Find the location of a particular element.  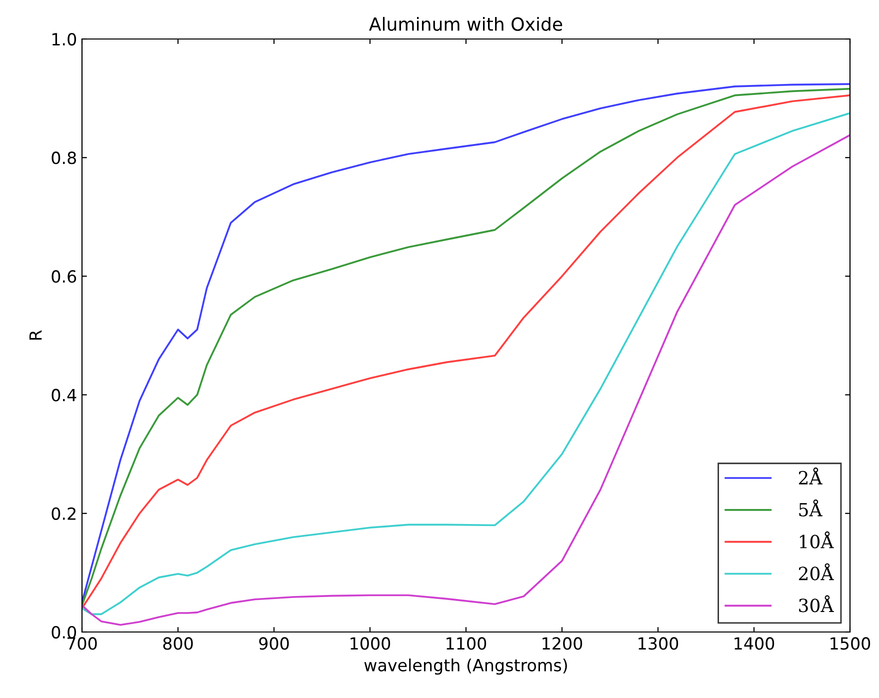

x-tick-label: 1400 is located at coordinates (754, 643).